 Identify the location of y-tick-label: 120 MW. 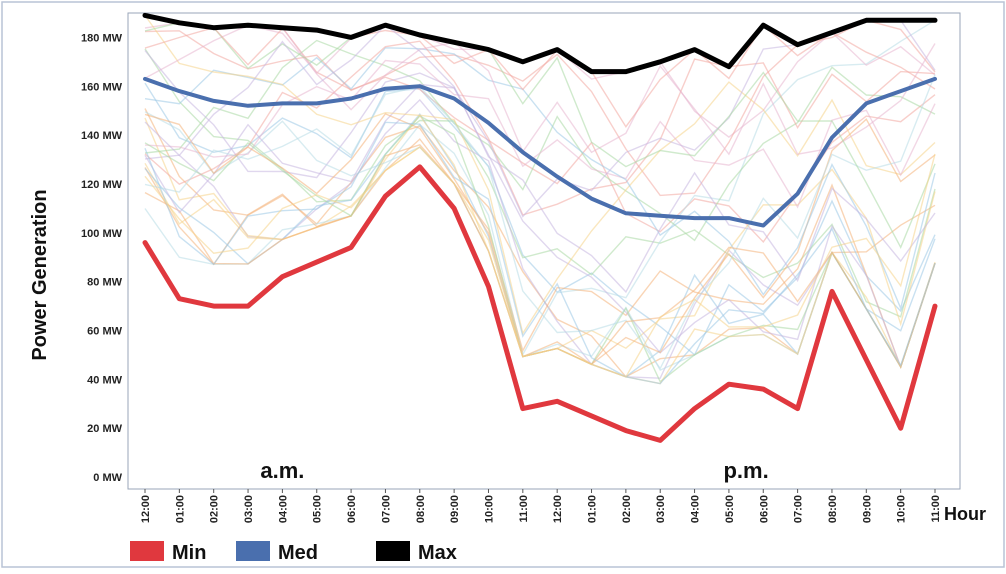
(102, 185).